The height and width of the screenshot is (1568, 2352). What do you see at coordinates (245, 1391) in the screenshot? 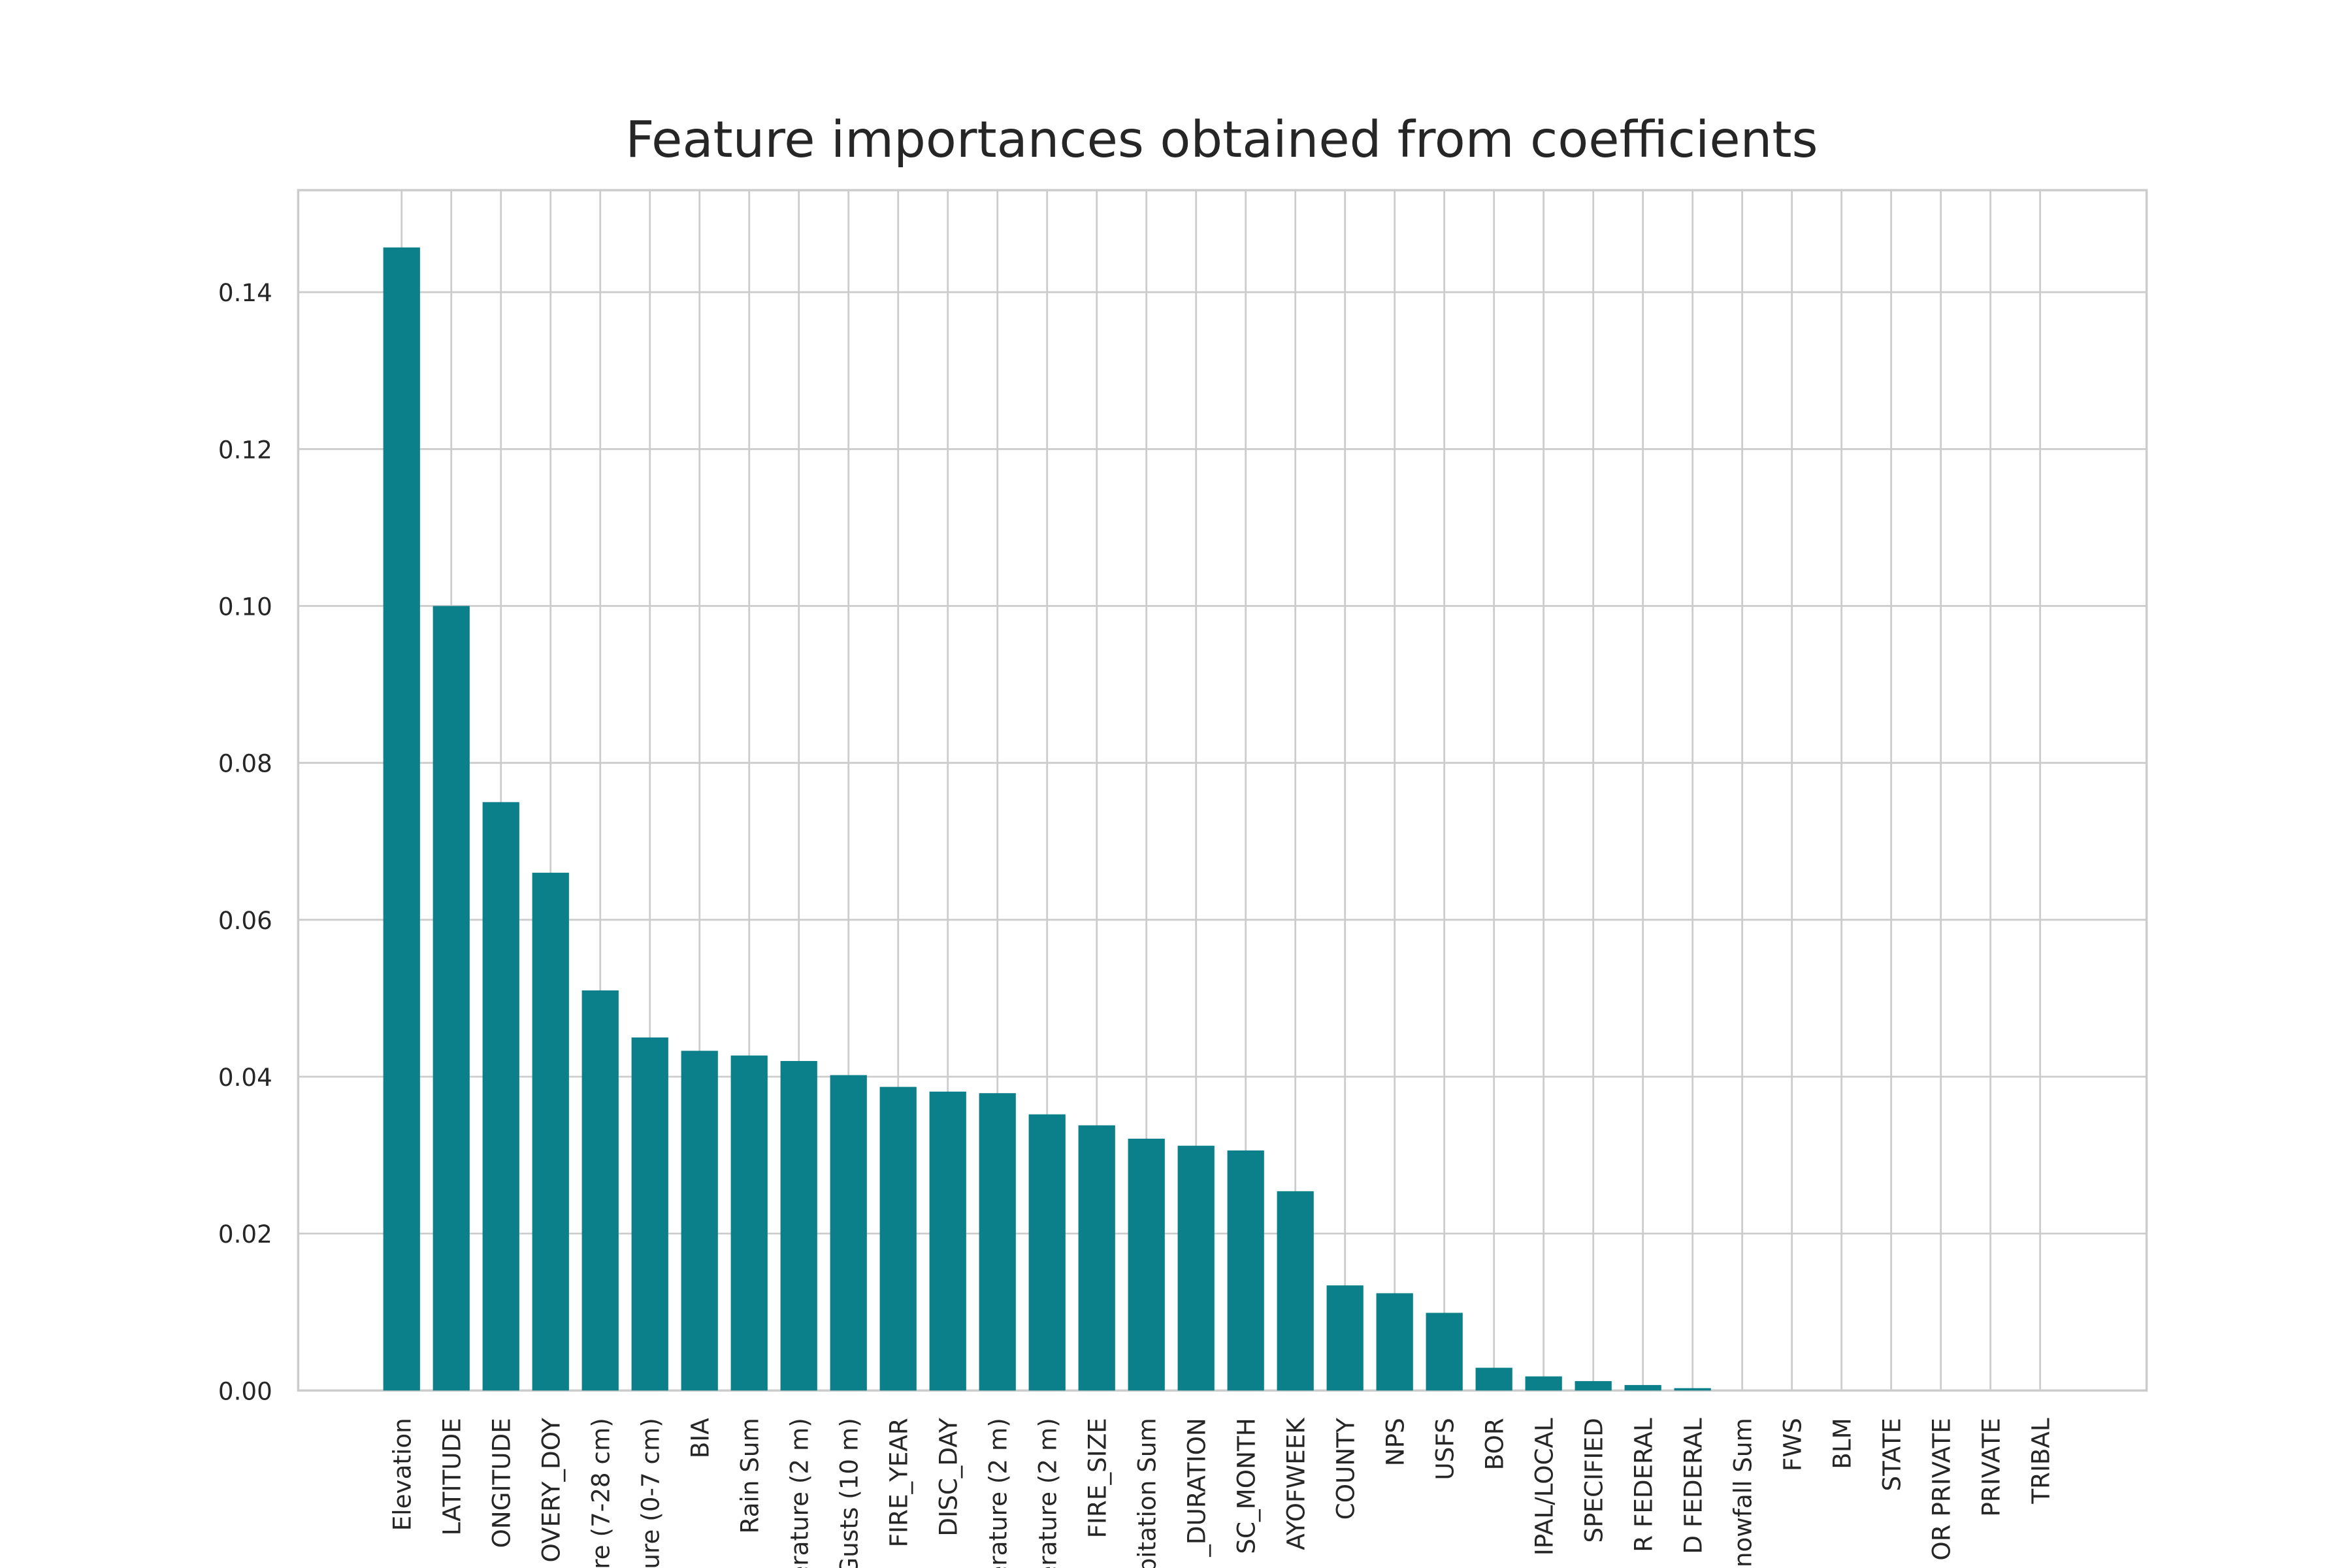
I see `y-tick-label: 0.00` at bounding box center [245, 1391].